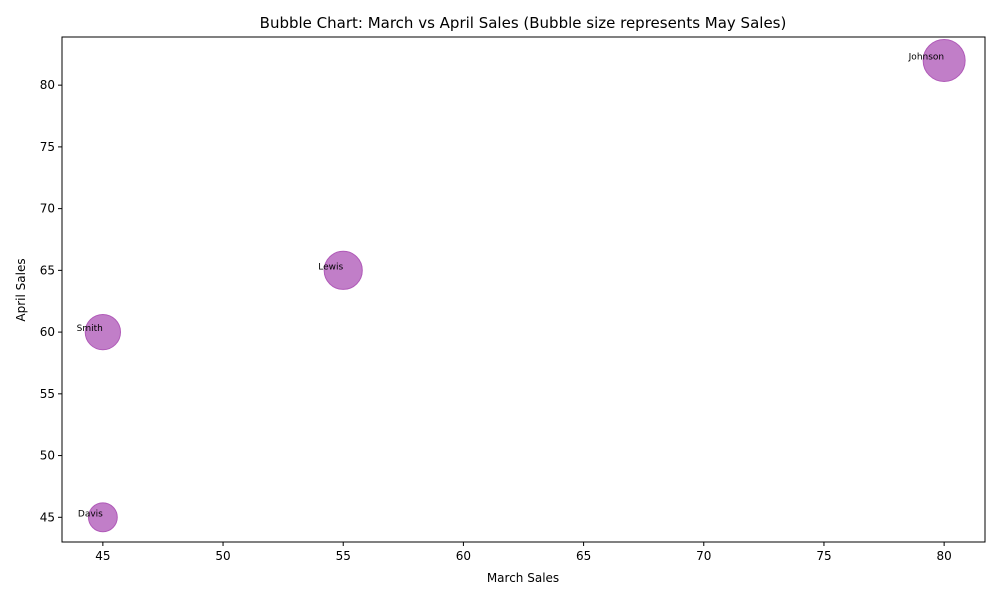 The image size is (1000, 600). Describe the element at coordinates (343, 556) in the screenshot. I see `x-tick-label: 55` at that location.